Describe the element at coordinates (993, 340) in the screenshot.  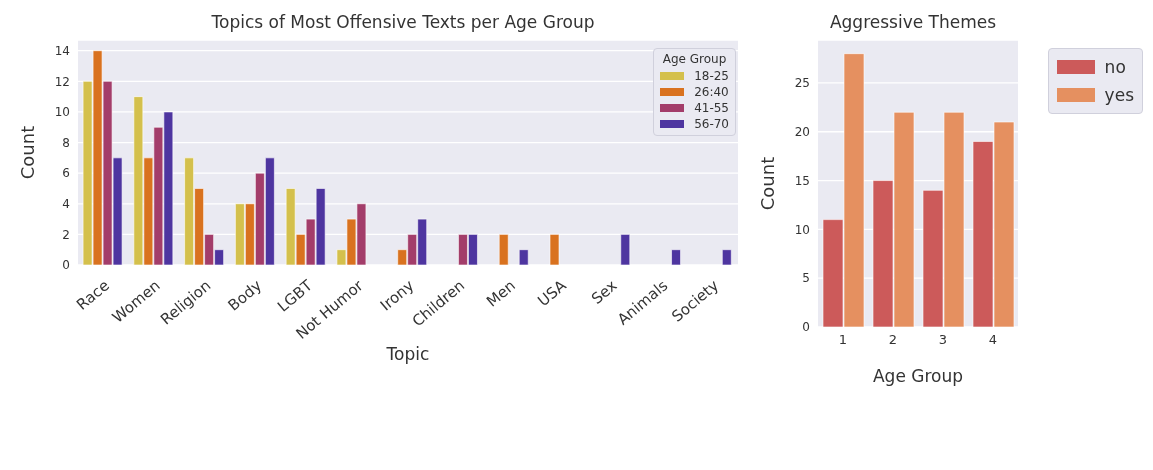
I see `x-tick-label: 4` at that location.